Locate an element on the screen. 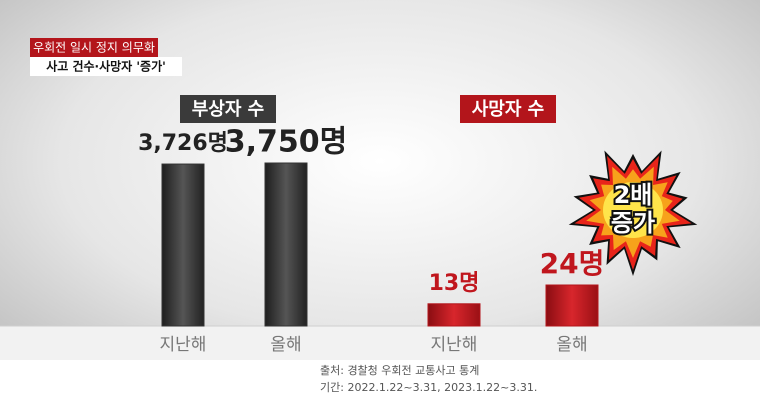  chart-title: 사망자 수 is located at coordinates (508, 109).